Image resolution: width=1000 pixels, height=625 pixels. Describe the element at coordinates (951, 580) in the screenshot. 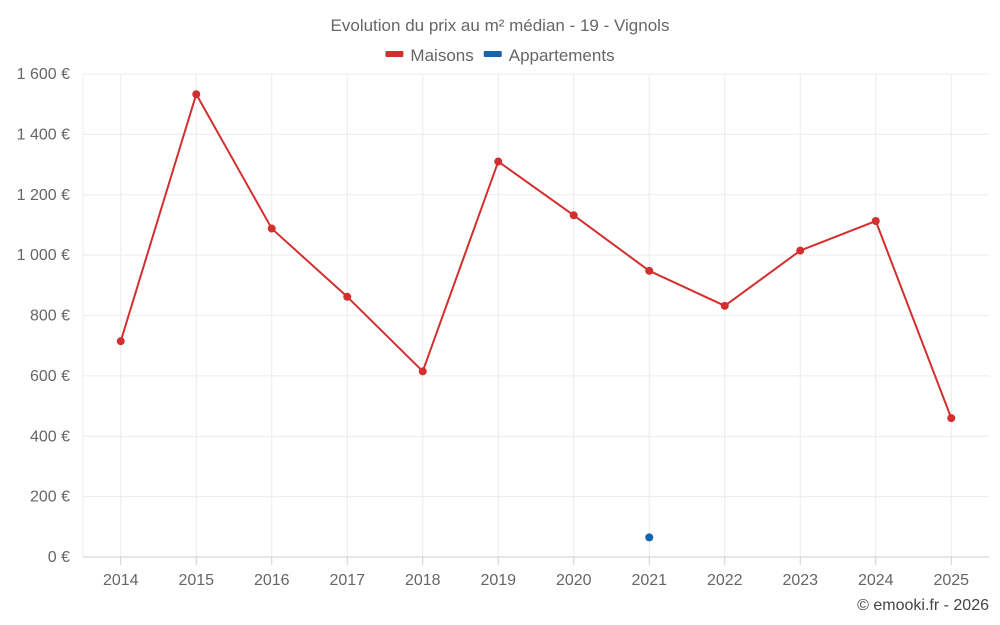

I see `x-tick-label: 2025` at that location.